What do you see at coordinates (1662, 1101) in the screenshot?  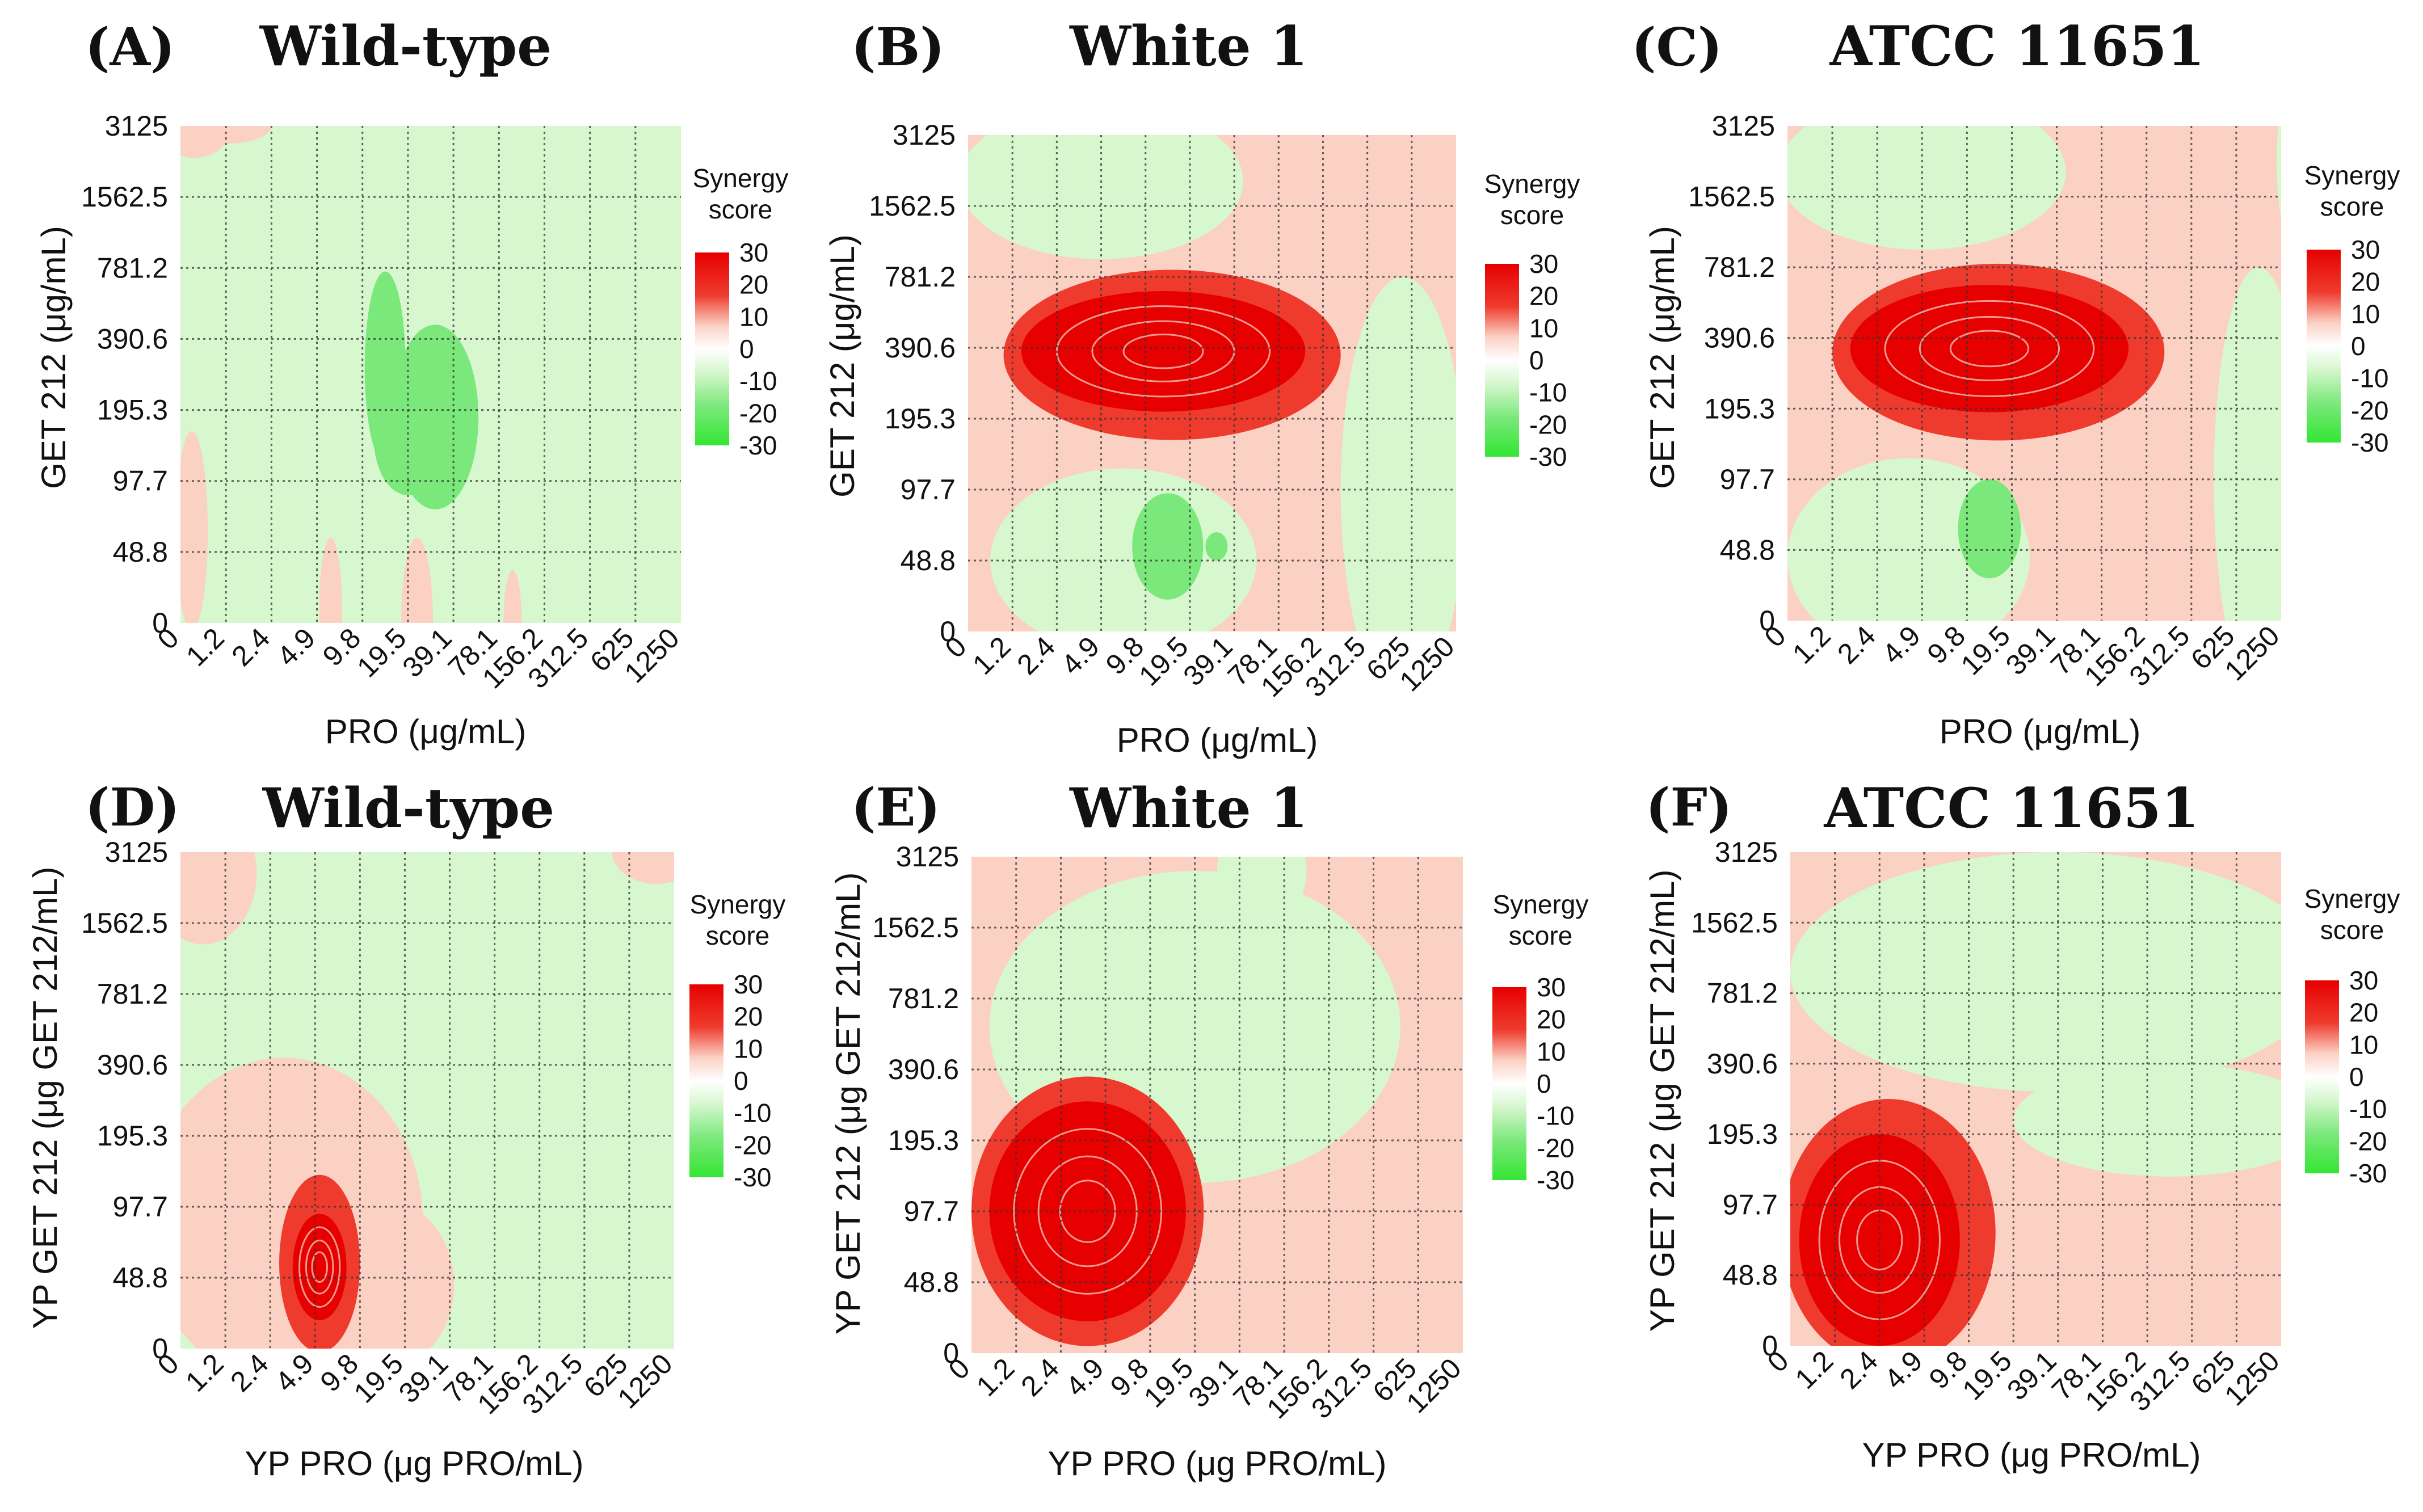 I see `y-axis-label: YP GET 212 (μg GET 212/mL)` at bounding box center [1662, 1101].